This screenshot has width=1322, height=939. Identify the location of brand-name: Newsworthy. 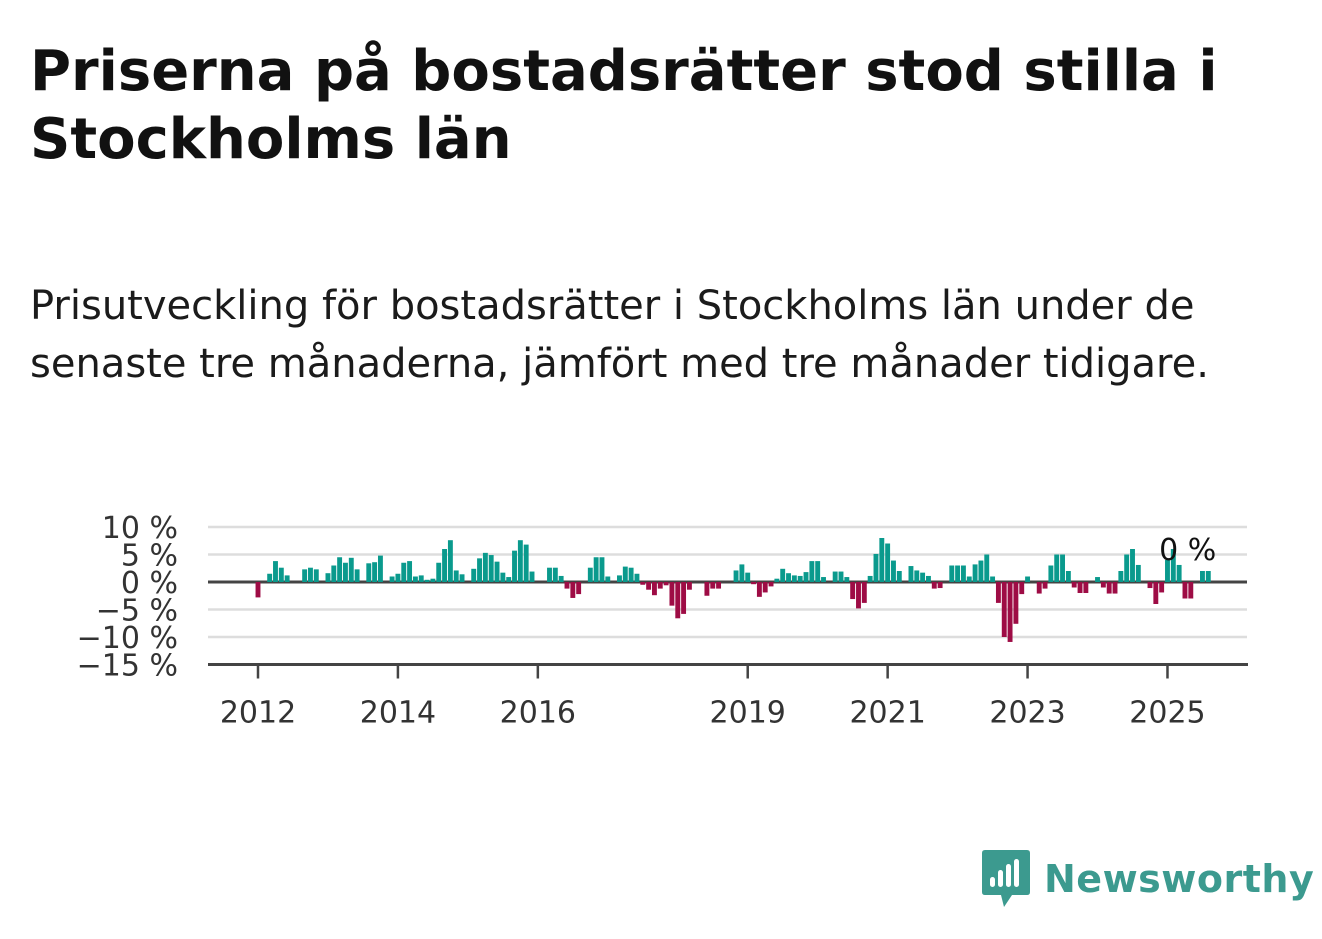
(1179, 879).